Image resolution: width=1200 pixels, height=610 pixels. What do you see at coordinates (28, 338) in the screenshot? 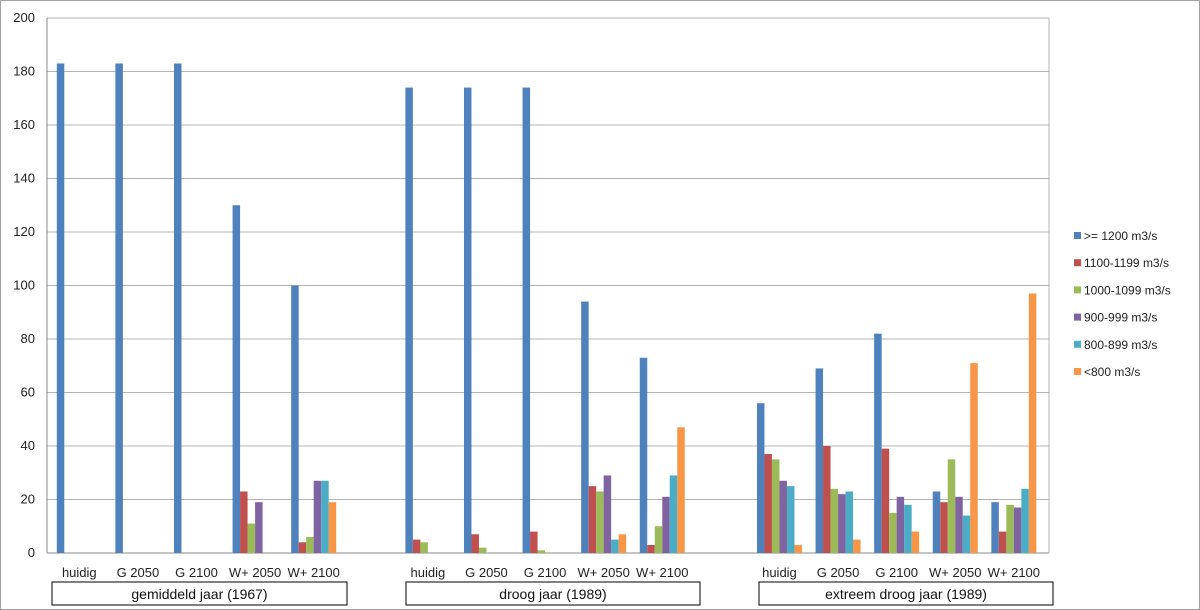
I see `y-tick-label: 80` at bounding box center [28, 338].